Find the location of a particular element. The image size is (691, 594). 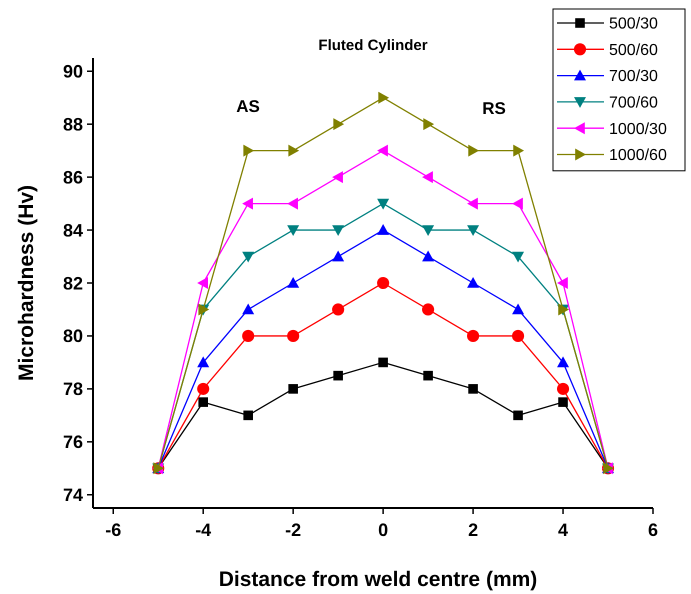

y-tick-label: 82 is located at coordinates (72, 283).